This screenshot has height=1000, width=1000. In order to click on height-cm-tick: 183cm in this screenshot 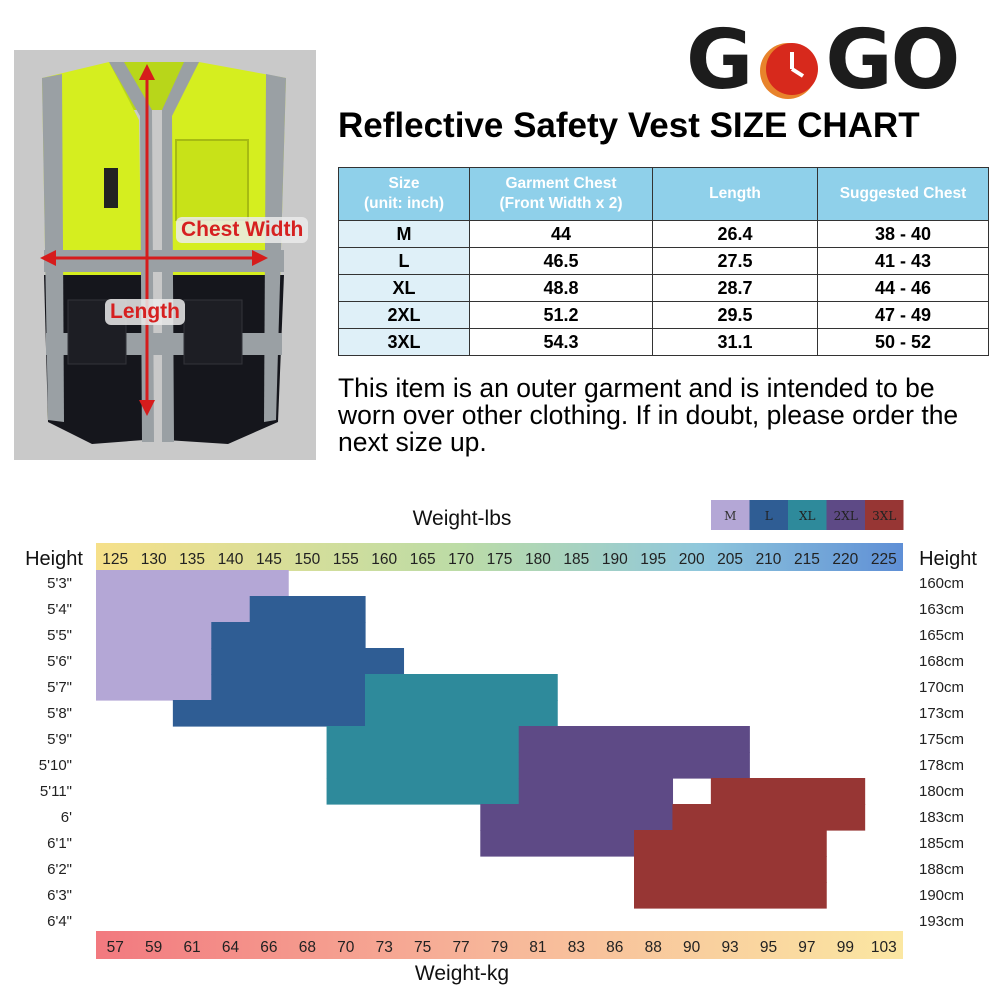, I will do `click(941, 817)`.